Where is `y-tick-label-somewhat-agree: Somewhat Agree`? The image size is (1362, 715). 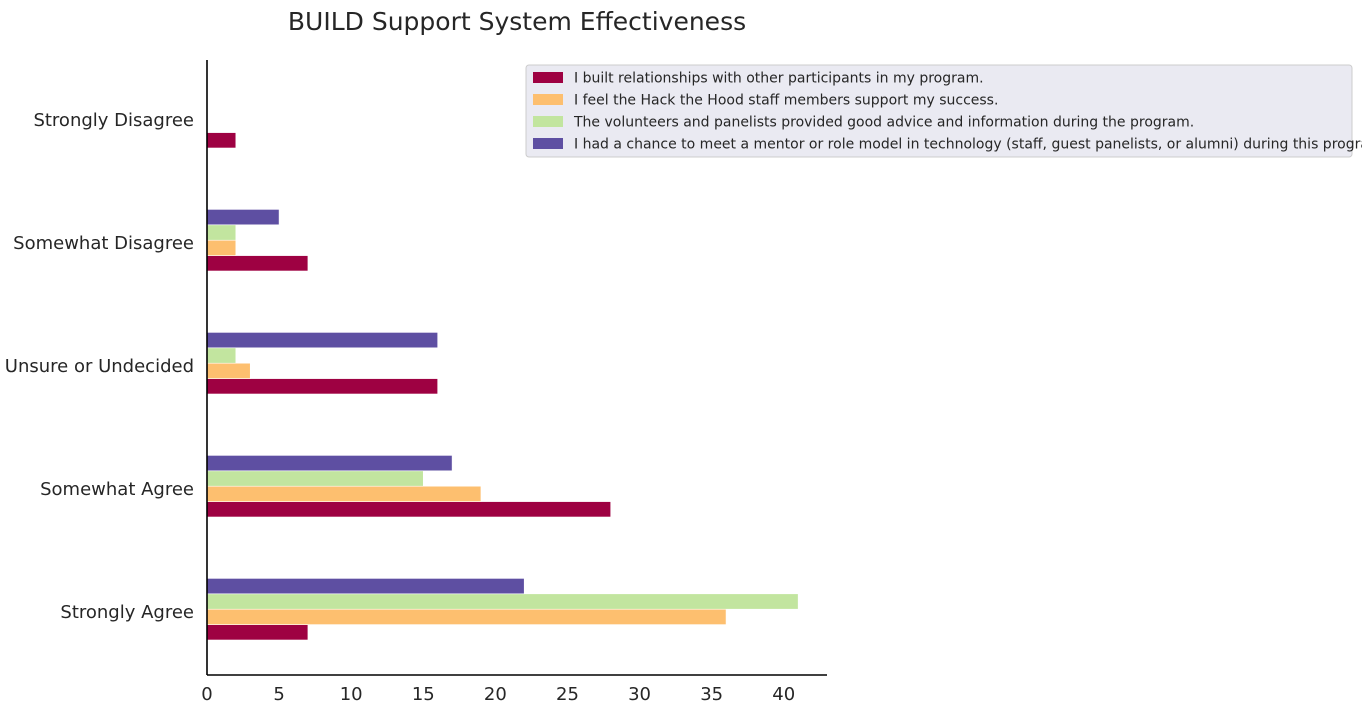
y-tick-label-somewhat-agree: Somewhat Agree is located at coordinates (117, 489).